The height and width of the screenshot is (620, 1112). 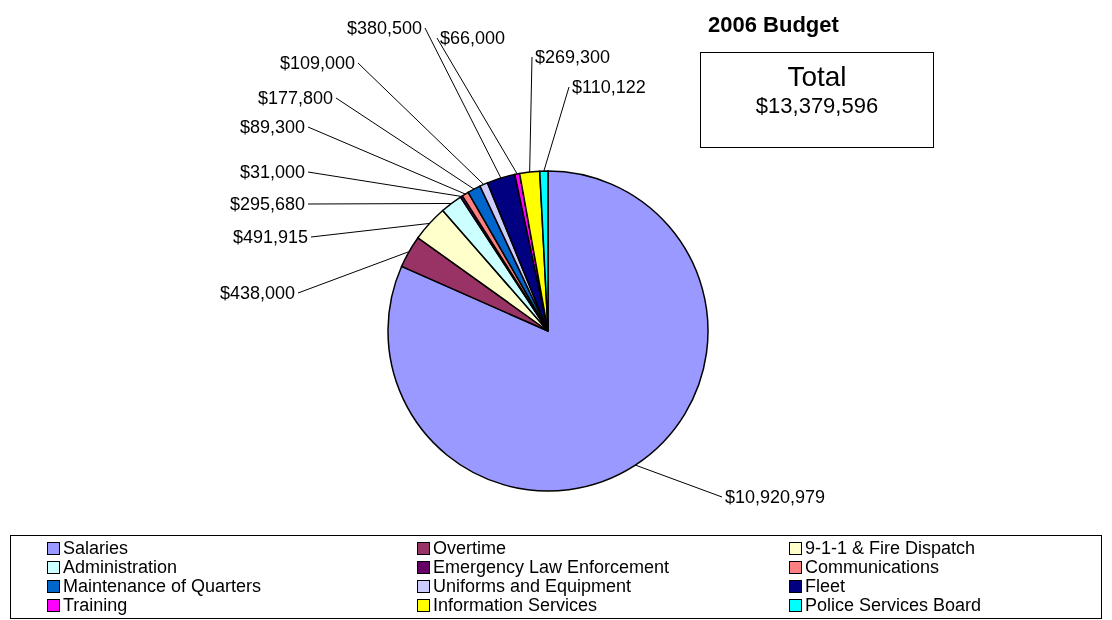 I want to click on legend-label: Police Services Board, so click(x=893, y=605).